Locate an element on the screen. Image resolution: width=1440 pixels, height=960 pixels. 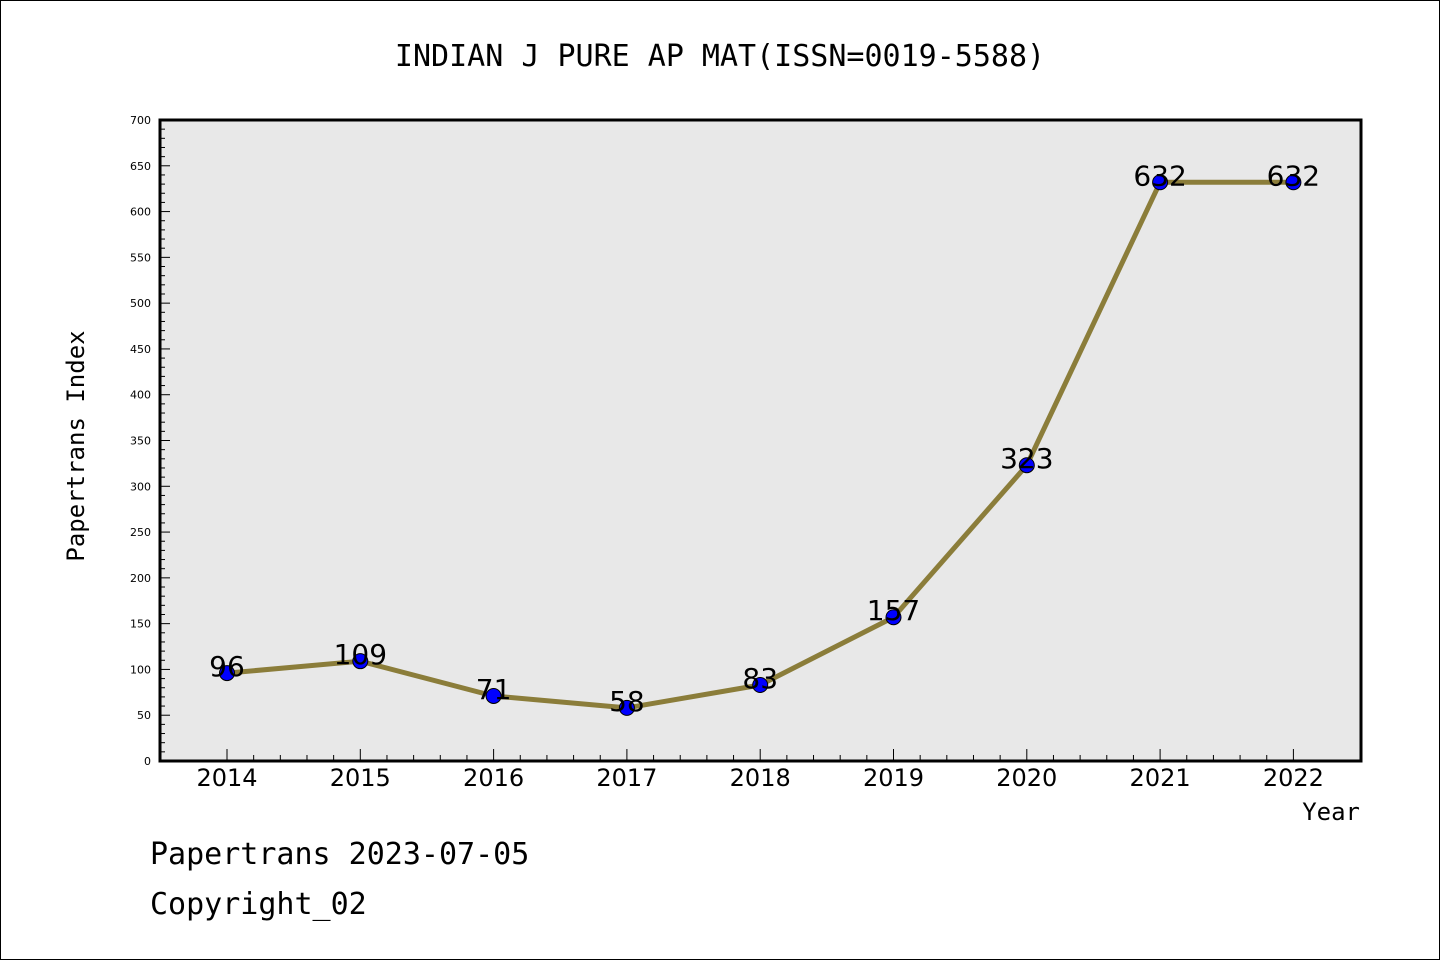
x-tick-label: 2021 is located at coordinates (1160, 778).